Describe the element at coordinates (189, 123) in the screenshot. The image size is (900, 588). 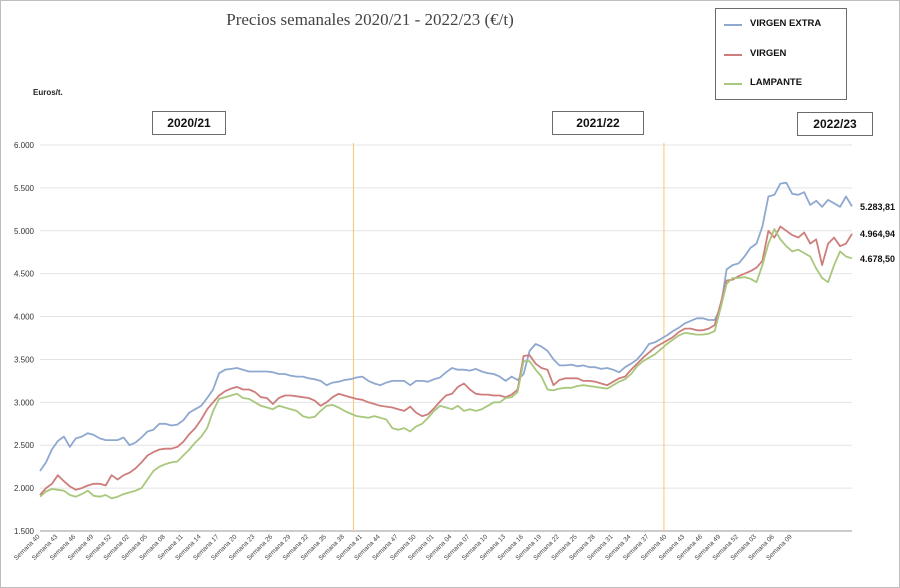
I see `season-label-2020-21: 2020/21` at that location.